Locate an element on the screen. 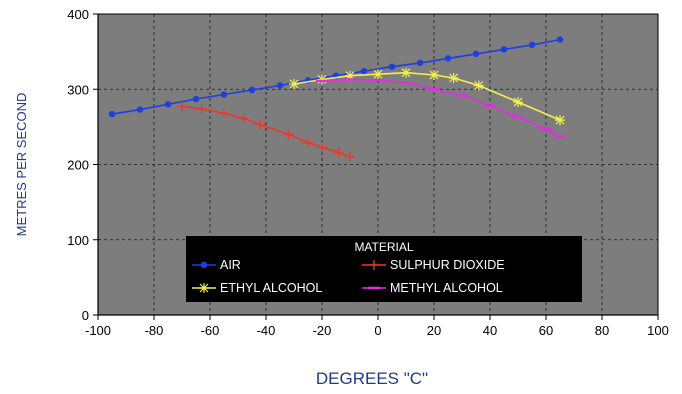 The width and height of the screenshot is (682, 394). y-tick-label: 0 is located at coordinates (85, 315).